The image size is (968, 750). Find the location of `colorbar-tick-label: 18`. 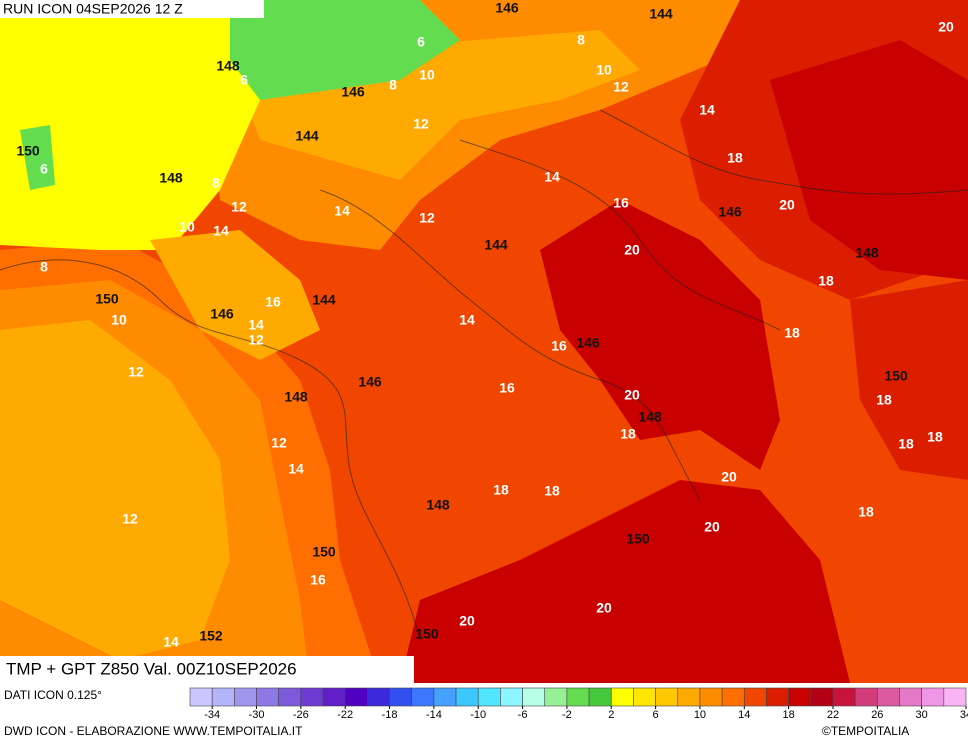

colorbar-tick-label: 18 is located at coordinates (789, 715).